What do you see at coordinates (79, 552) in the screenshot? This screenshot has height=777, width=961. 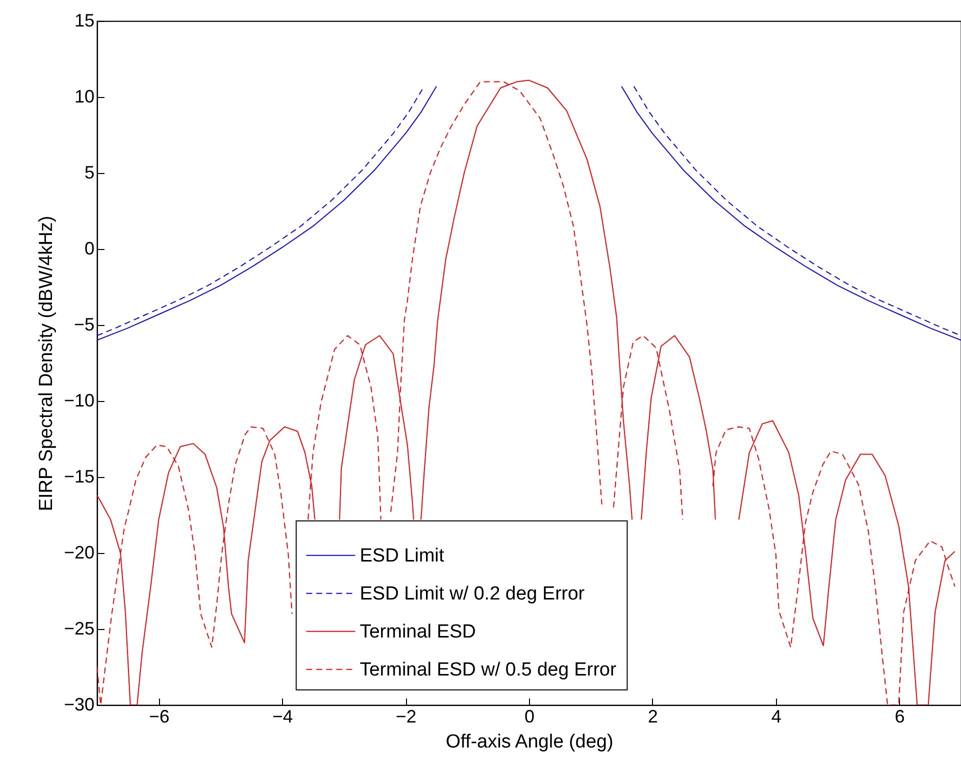 I see `y-tick-label: −20` at bounding box center [79, 552].